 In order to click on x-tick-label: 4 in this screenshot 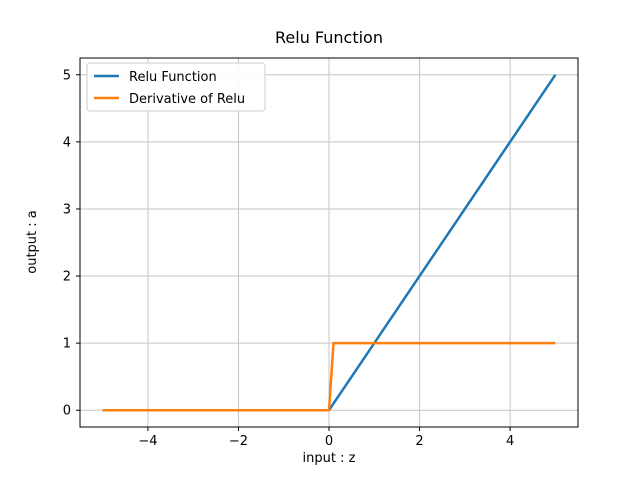, I will do `click(510, 441)`.